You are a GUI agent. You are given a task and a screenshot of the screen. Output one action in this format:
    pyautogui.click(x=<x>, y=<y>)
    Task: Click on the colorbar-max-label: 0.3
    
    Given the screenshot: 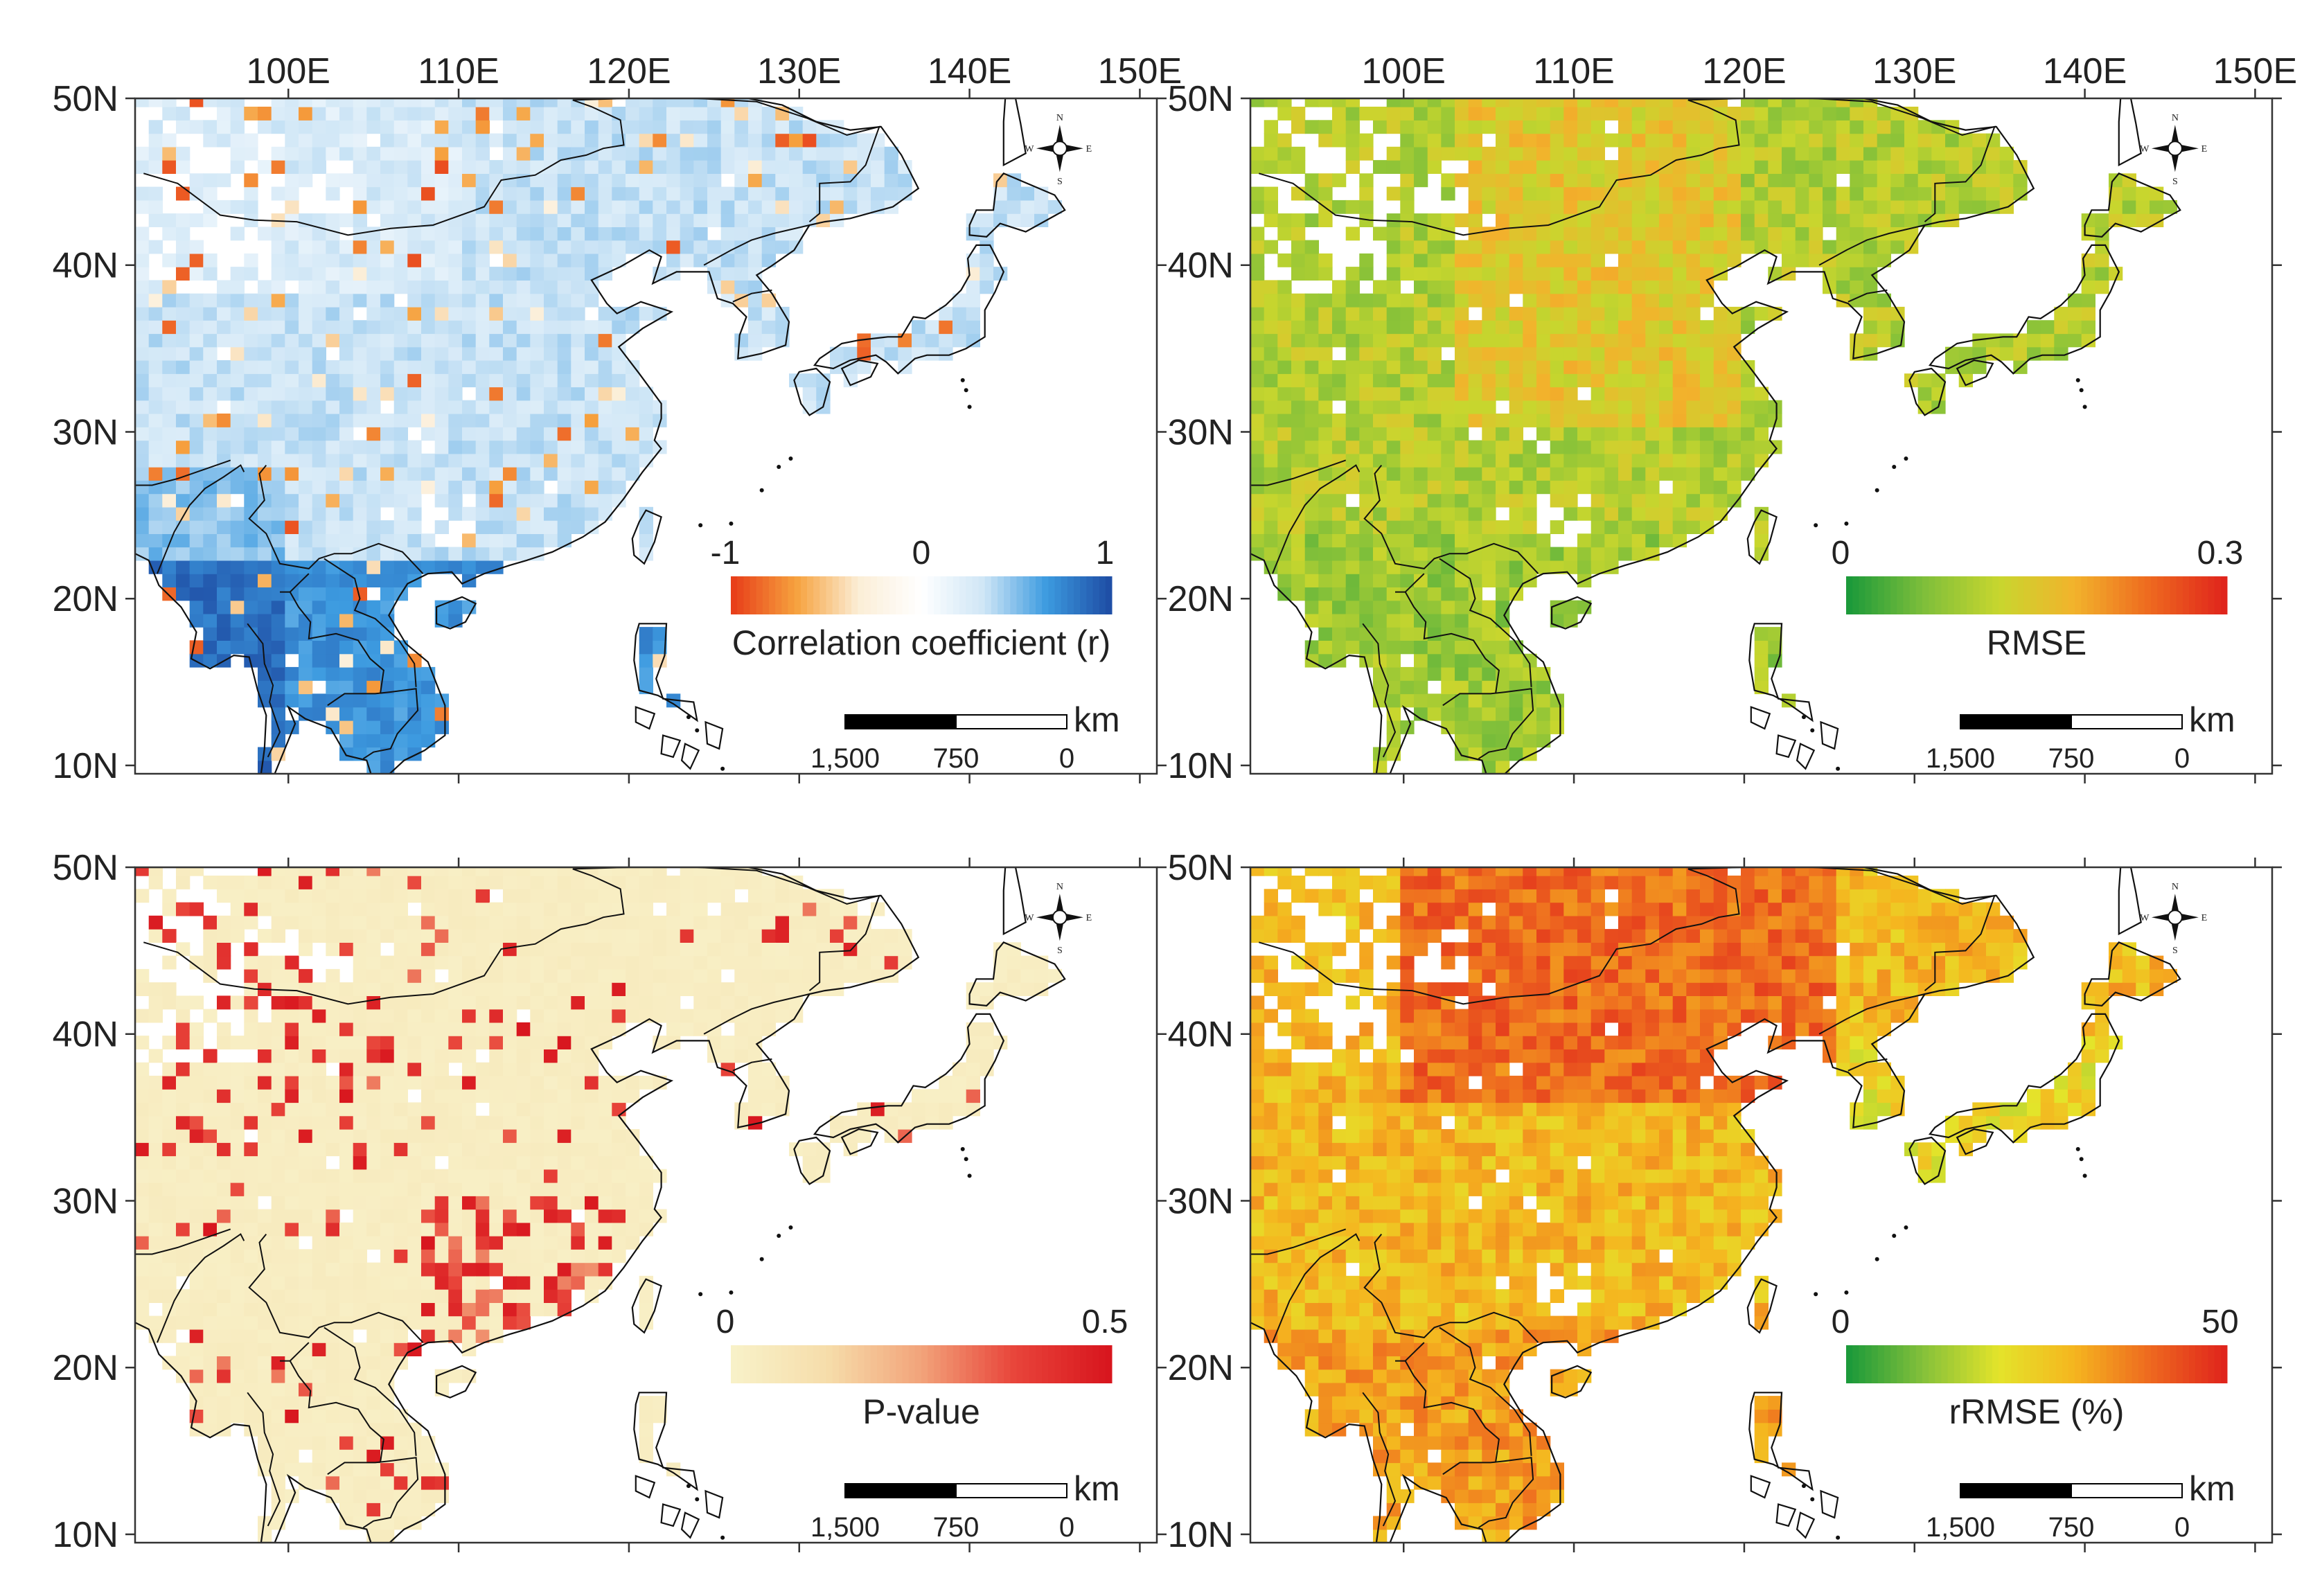 What is the action you would take?
    pyautogui.click(x=2220, y=553)
    